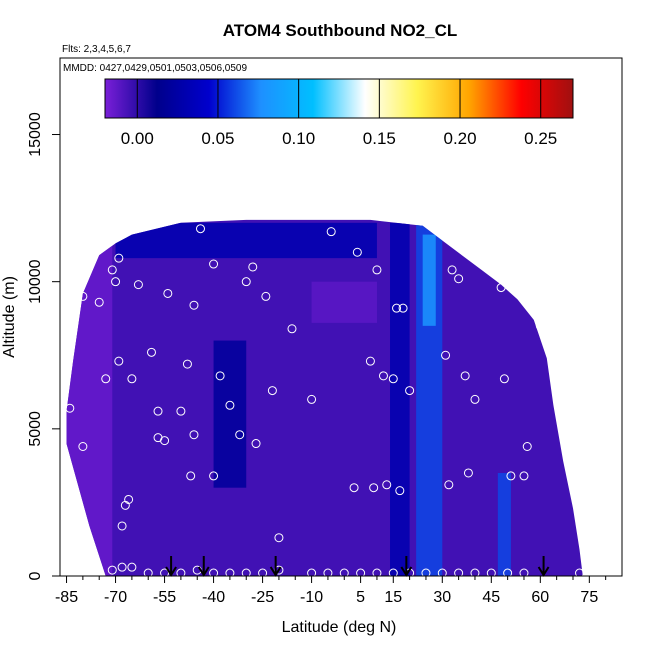  I want to click on flights-annotation: Flts: 2,3,4,5,6,7, so click(96, 49).